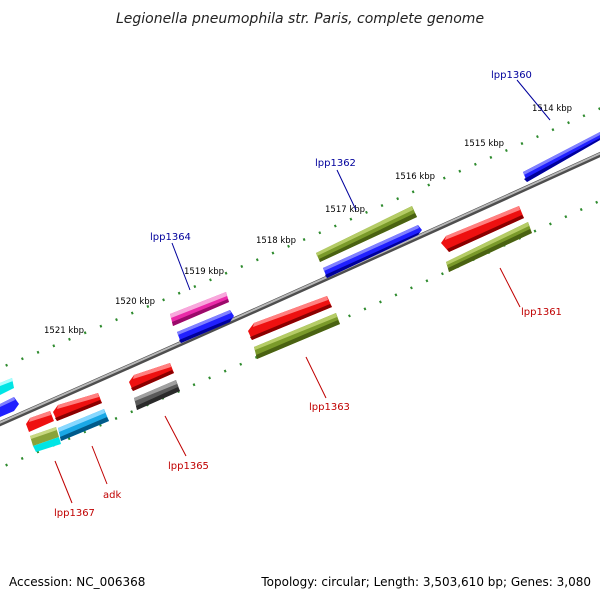 This screenshot has height=600, width=600. Describe the element at coordinates (188, 466) in the screenshot. I see `gene-label-lpp1365: lpp1365` at that location.